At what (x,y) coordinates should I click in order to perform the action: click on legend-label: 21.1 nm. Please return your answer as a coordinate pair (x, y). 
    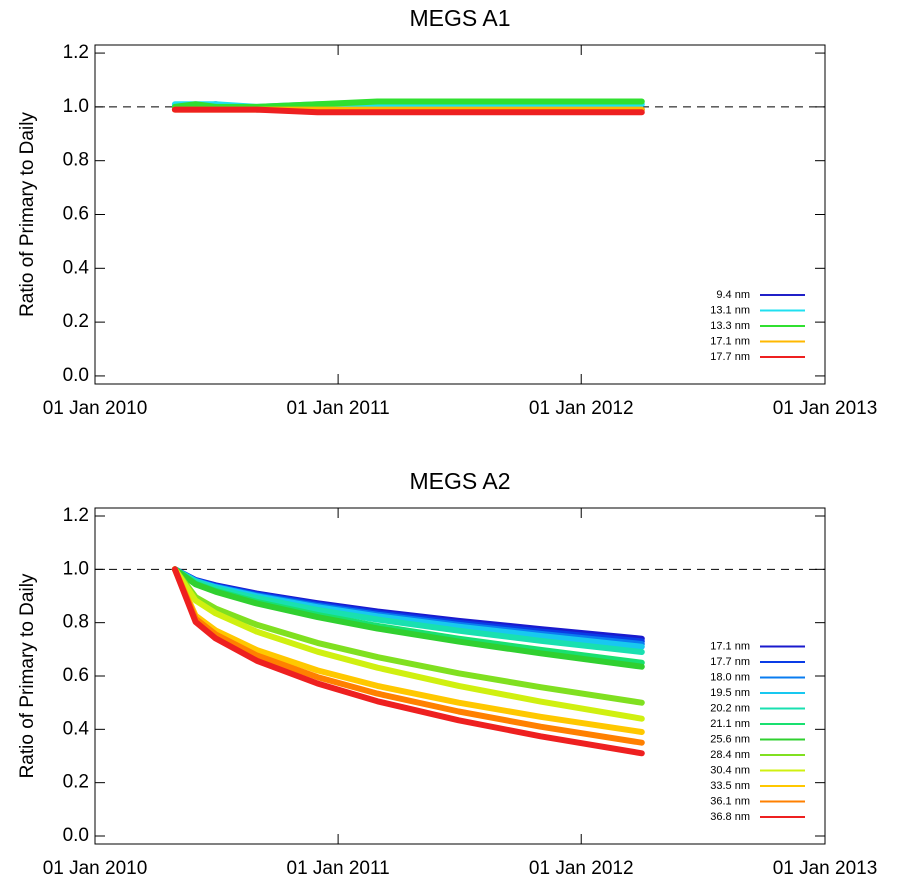
    Looking at the image, I should click on (730, 724).